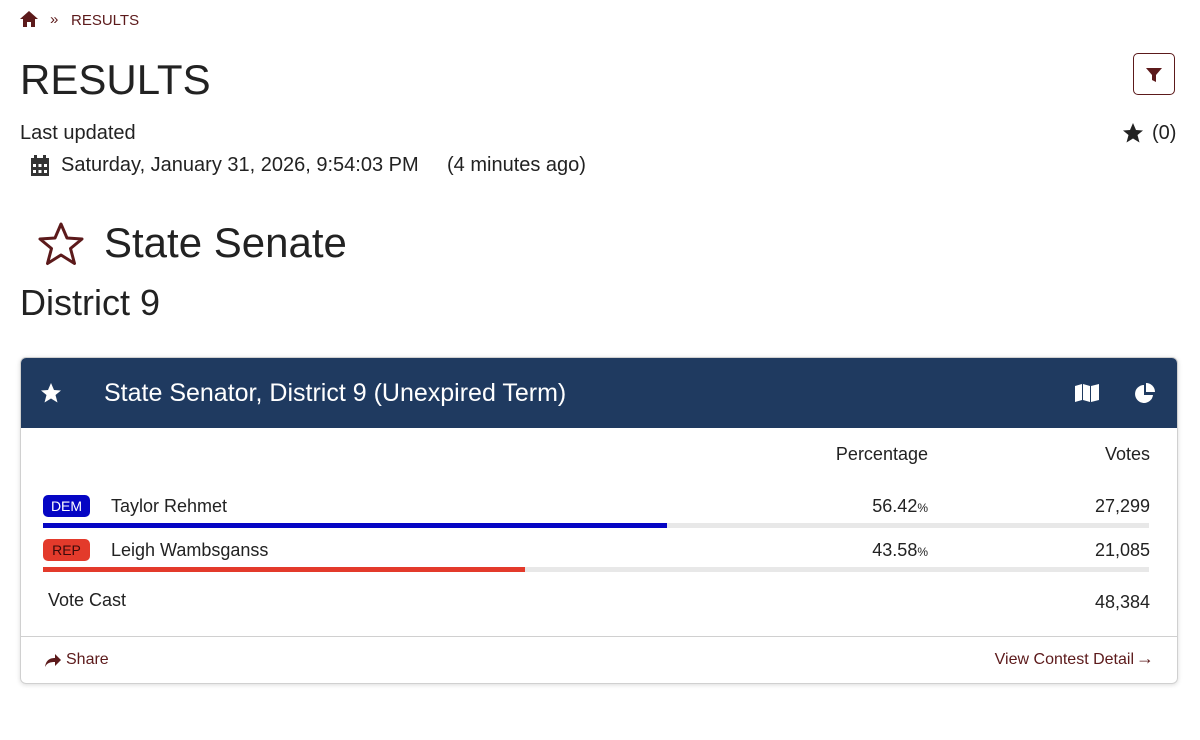 The image size is (1200, 740). Describe the element at coordinates (190, 550) in the screenshot. I see `candidate-name: Leigh Wambsganss` at that location.